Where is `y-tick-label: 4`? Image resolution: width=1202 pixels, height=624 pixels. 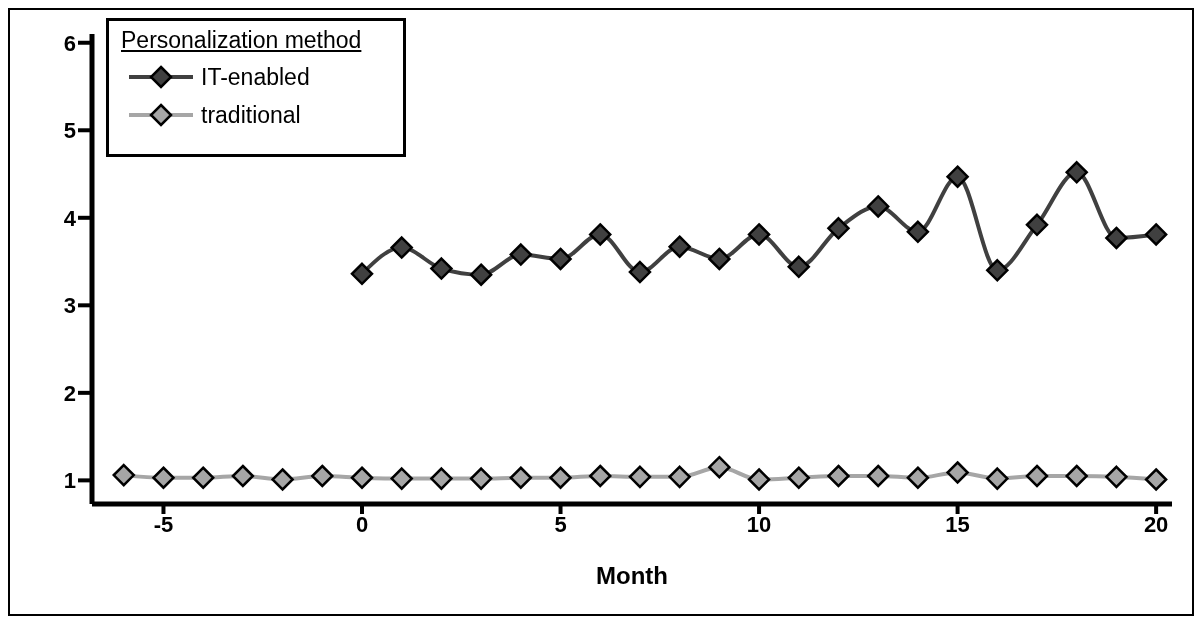 y-tick-label: 4 is located at coordinates (70, 218).